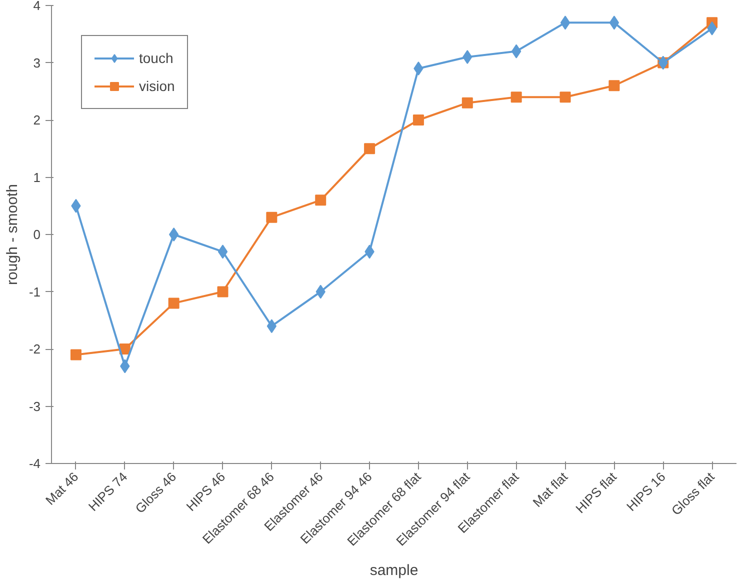  What do you see at coordinates (37, 120) in the screenshot?
I see `y-tick-label: 2` at bounding box center [37, 120].